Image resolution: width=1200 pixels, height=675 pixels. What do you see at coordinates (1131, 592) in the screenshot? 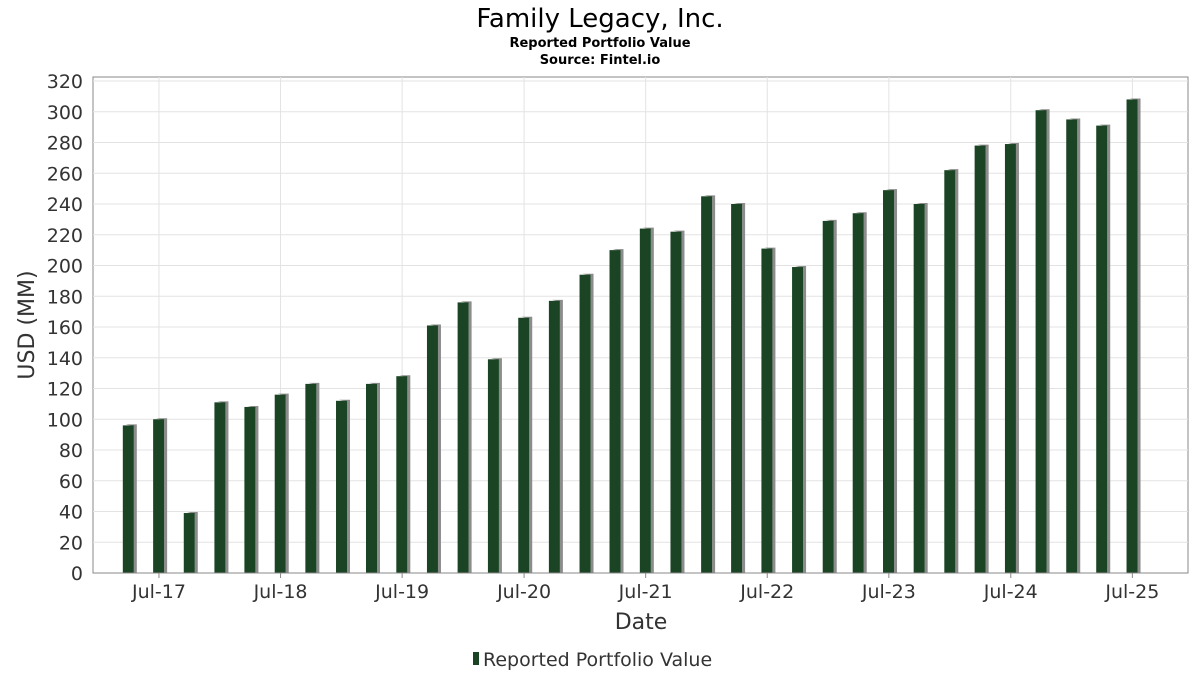
I see `x-tick-label: Jul-25` at bounding box center [1131, 592].